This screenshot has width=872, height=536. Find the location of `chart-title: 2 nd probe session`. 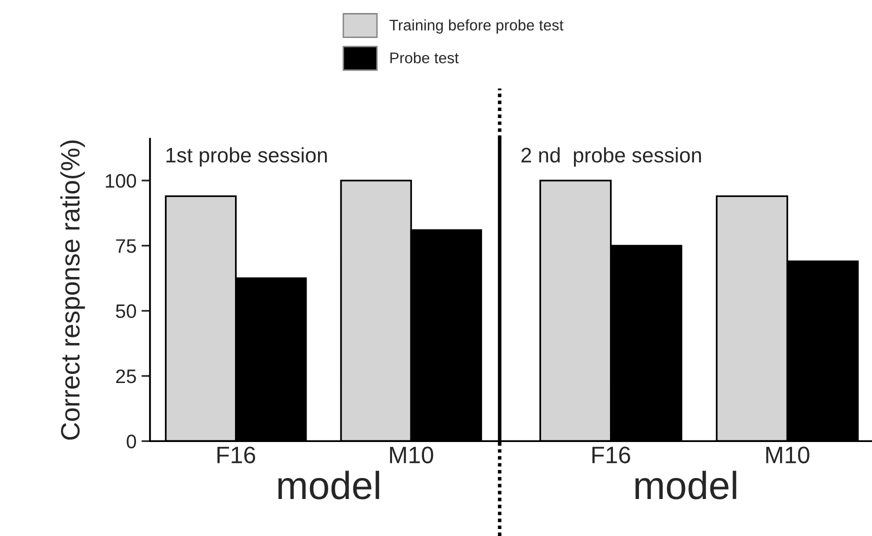

chart-title: 2 nd probe session is located at coordinates (611, 157).